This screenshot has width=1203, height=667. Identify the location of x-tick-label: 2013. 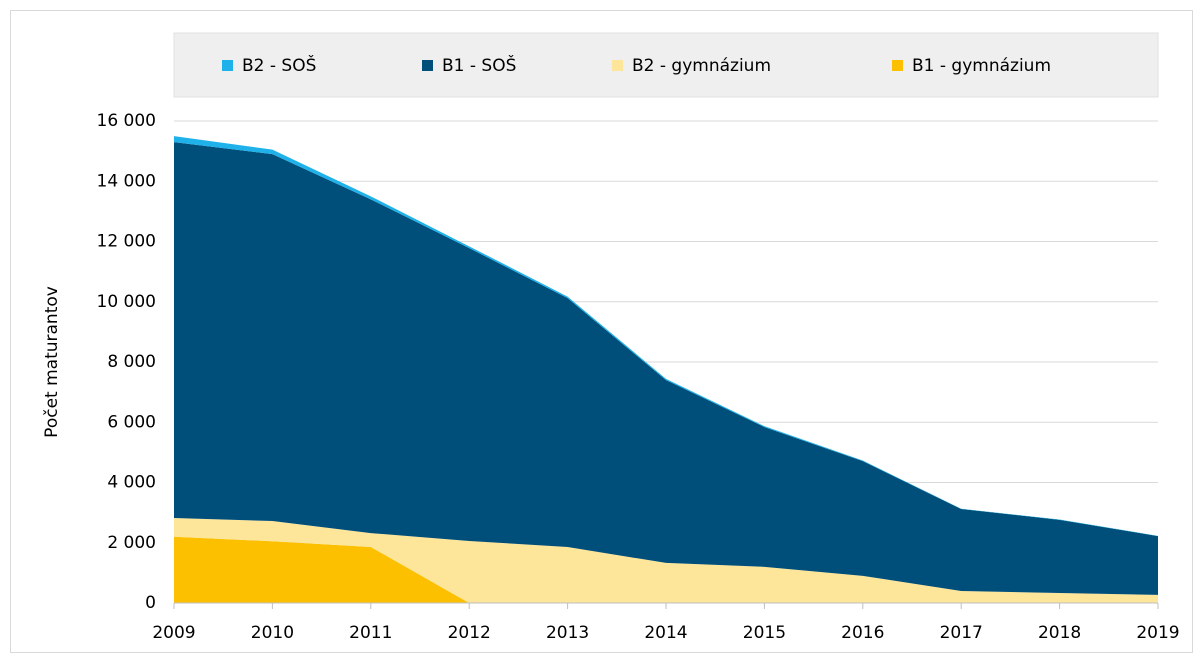
(567, 633).